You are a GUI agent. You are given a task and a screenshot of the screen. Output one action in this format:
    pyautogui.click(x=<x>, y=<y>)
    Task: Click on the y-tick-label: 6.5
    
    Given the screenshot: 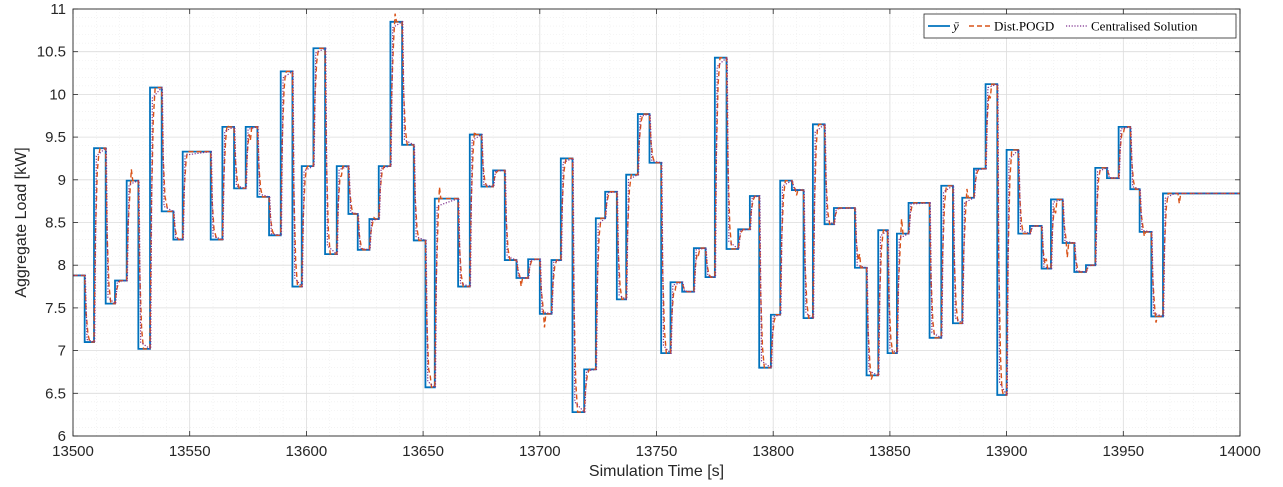 What is the action you would take?
    pyautogui.click(x=55, y=393)
    